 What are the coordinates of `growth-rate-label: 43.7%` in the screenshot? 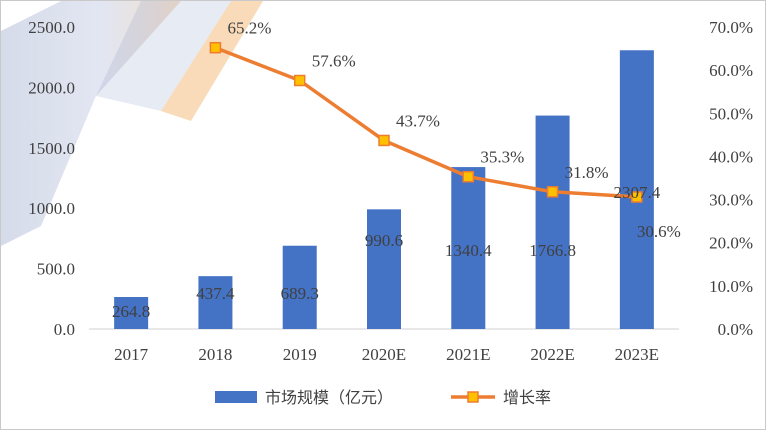 It's located at (418, 120).